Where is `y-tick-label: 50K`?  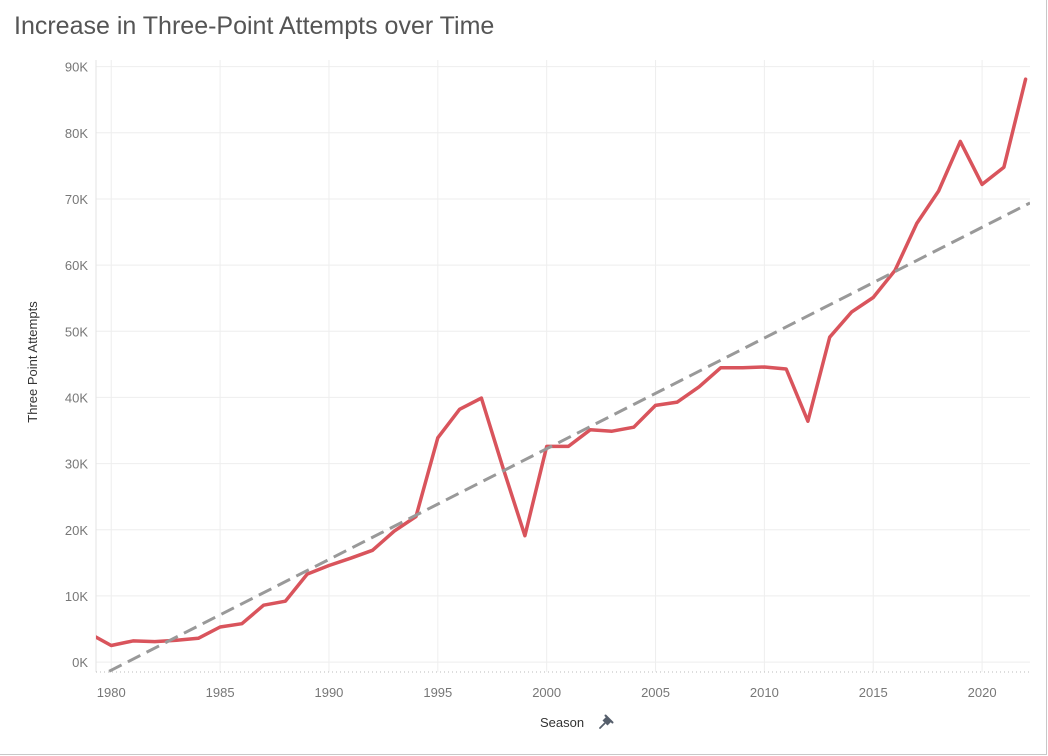
y-tick-label: 50K is located at coordinates (76, 331).